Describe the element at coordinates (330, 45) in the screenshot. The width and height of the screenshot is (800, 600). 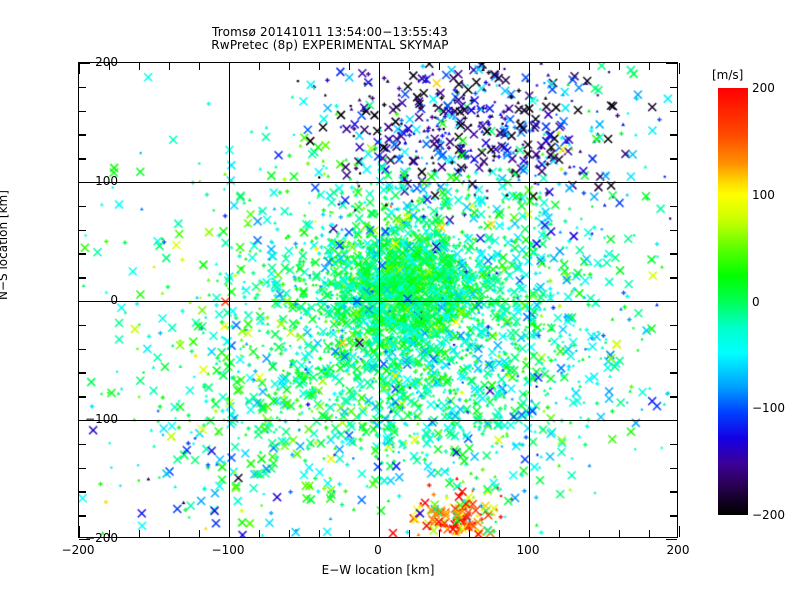
I see `title-line-2: RwPretec (8p) EXPERIMENTAL SKYMAP` at that location.